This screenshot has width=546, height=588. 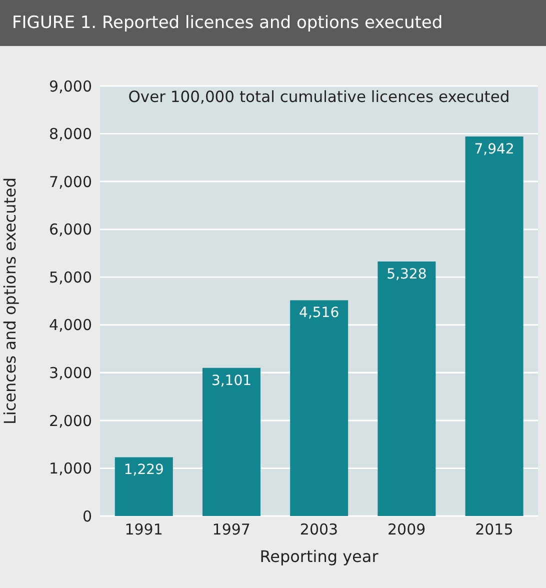 What do you see at coordinates (70, 277) in the screenshot?
I see `y-tick-label: 5,000` at bounding box center [70, 277].